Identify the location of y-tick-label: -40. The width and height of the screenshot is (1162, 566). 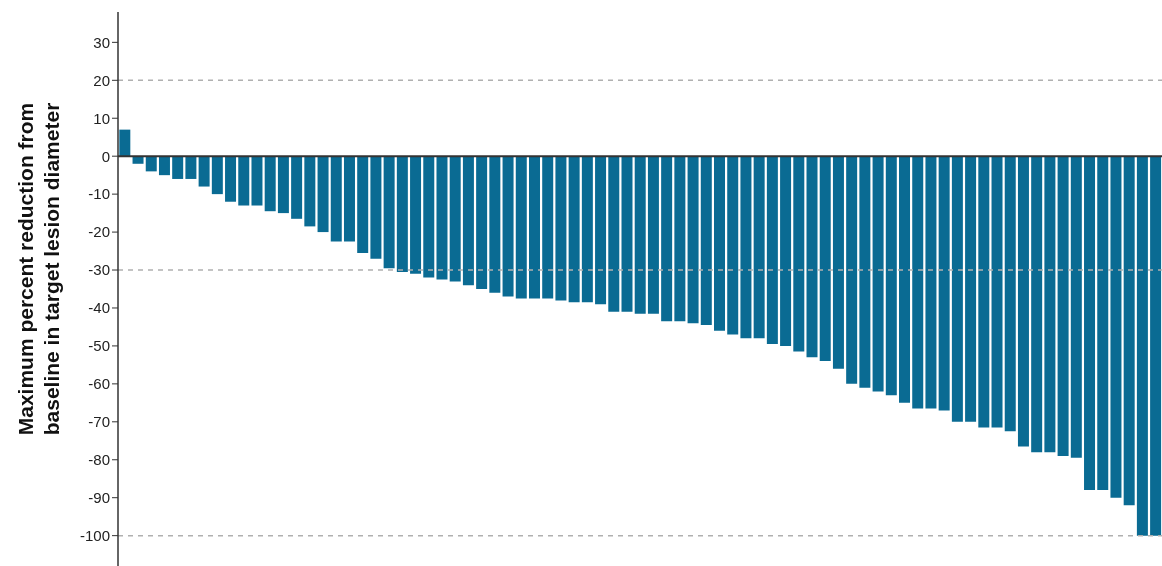
(99, 308).